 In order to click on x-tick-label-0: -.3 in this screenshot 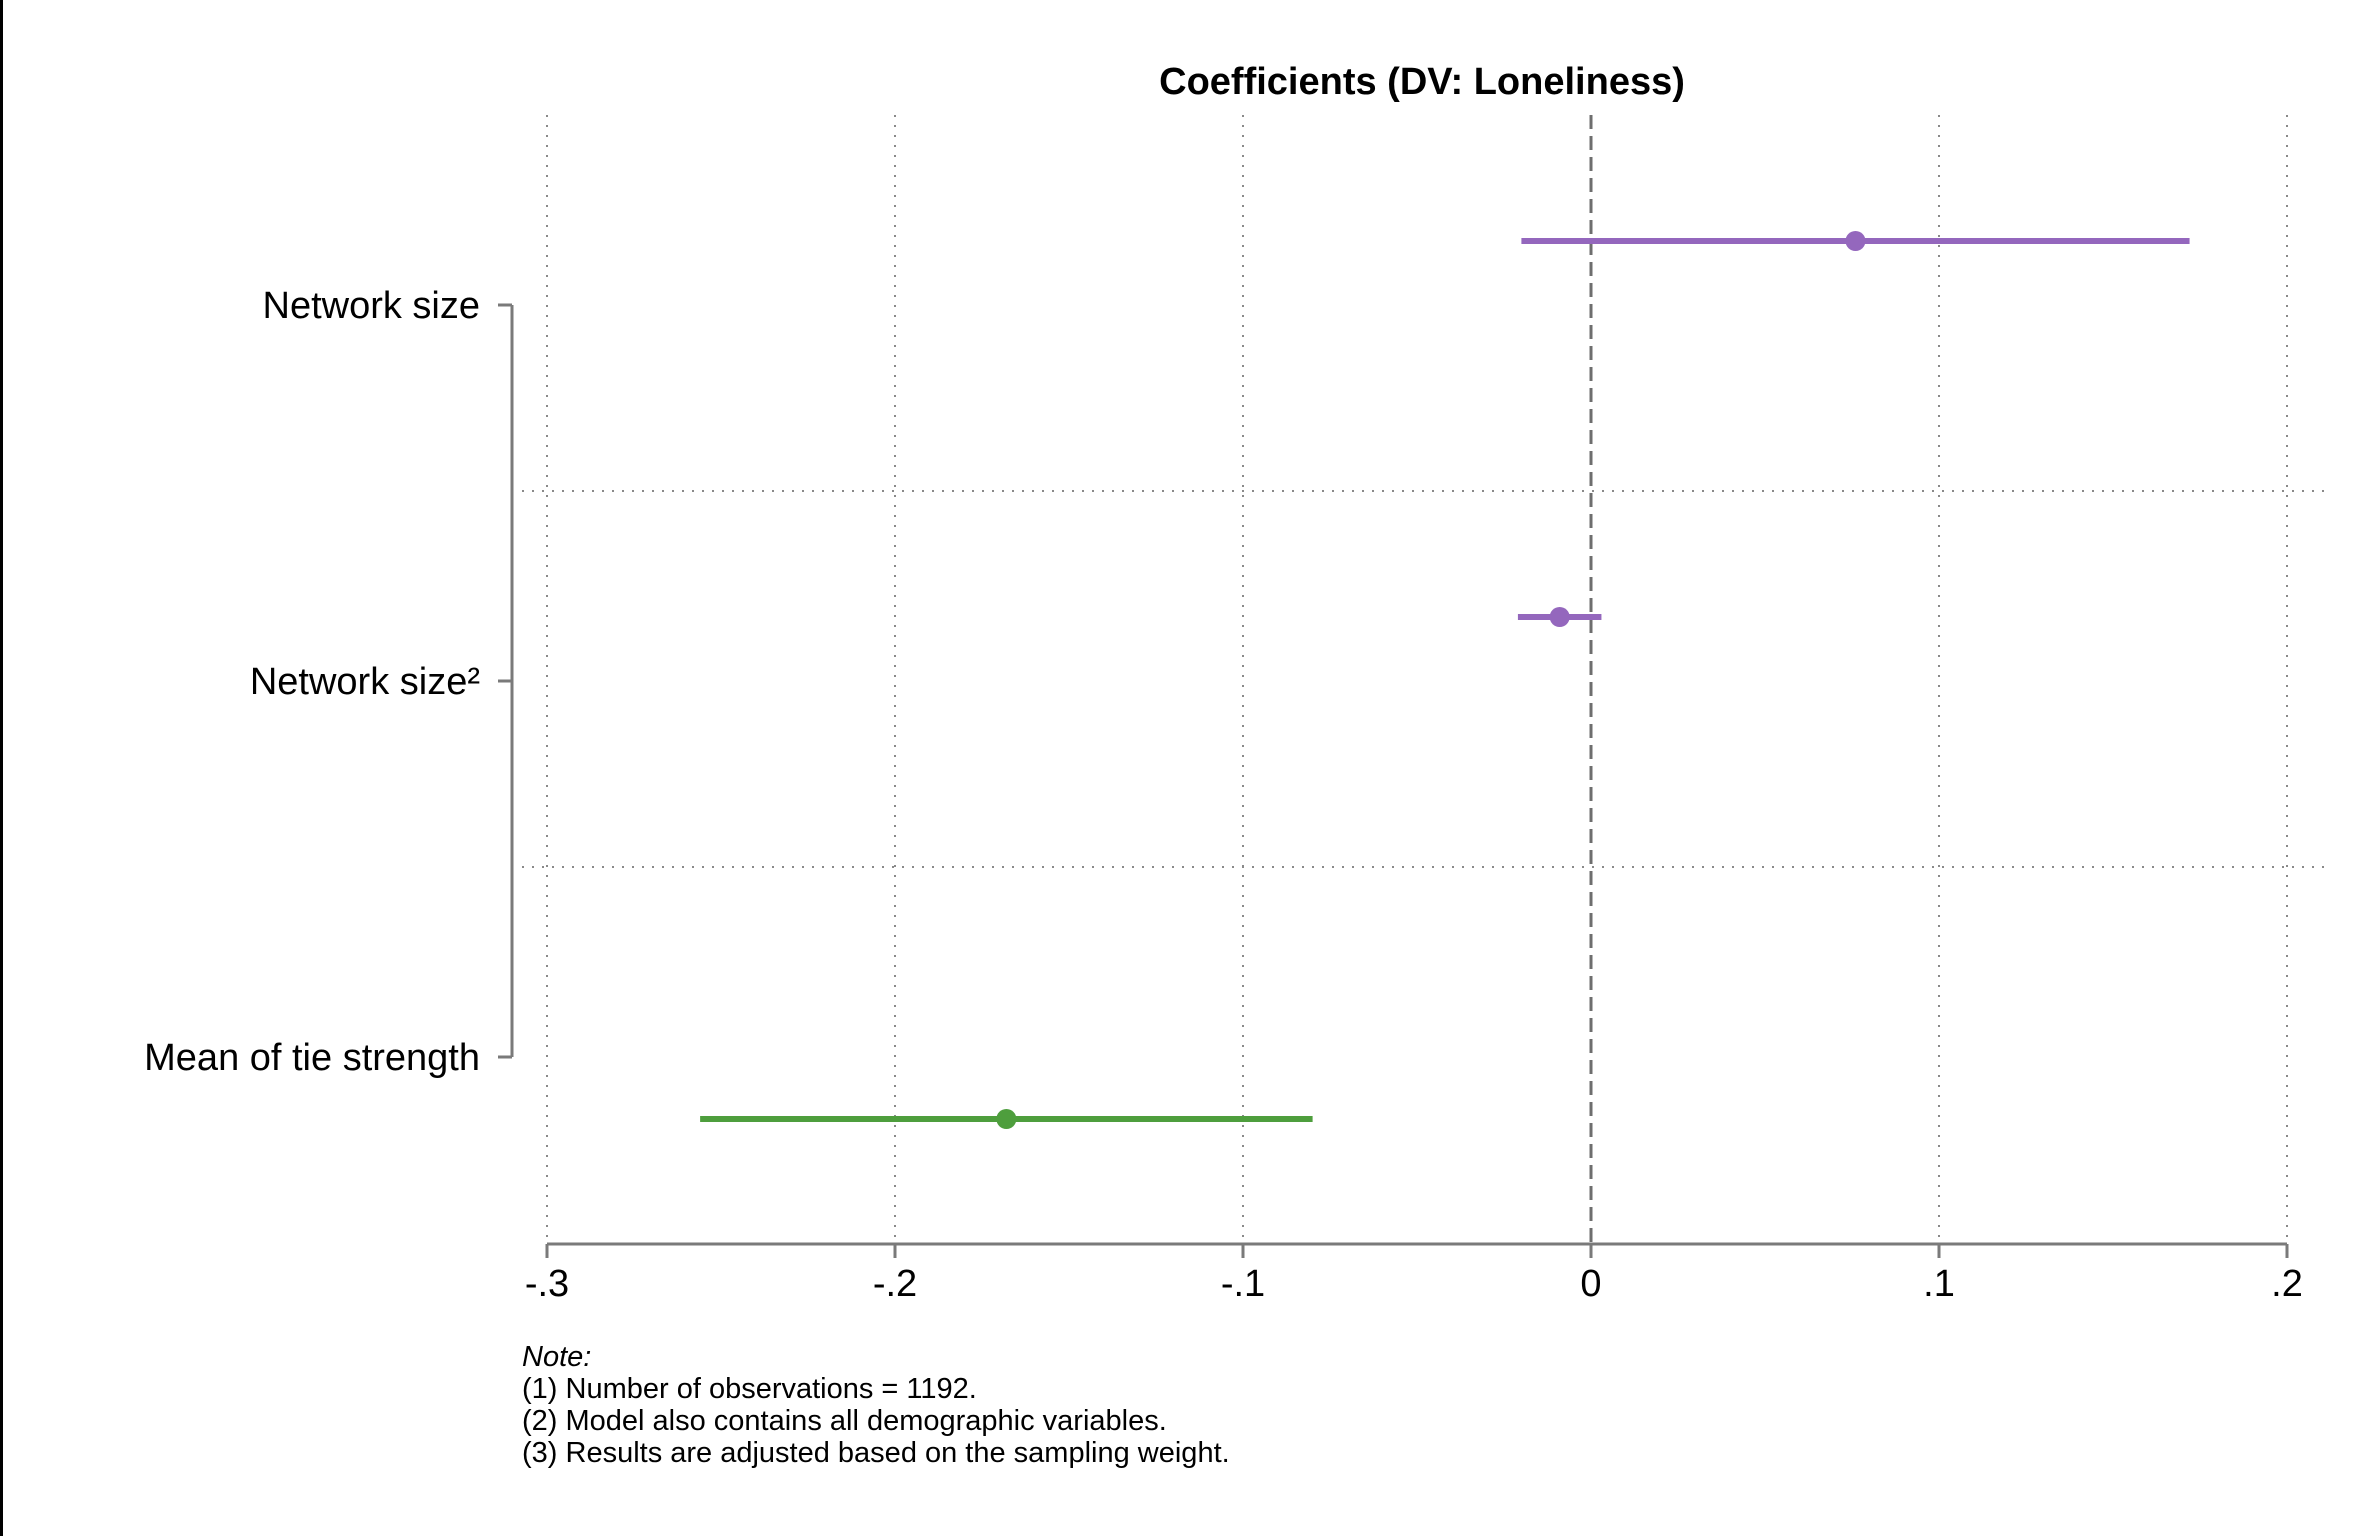, I will do `click(547, 1284)`.